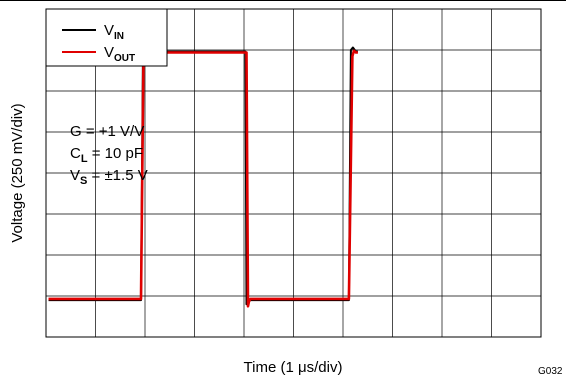 This screenshot has height=384, width=566. I want to click on annotation-load-cap-main: C, so click(75, 153).